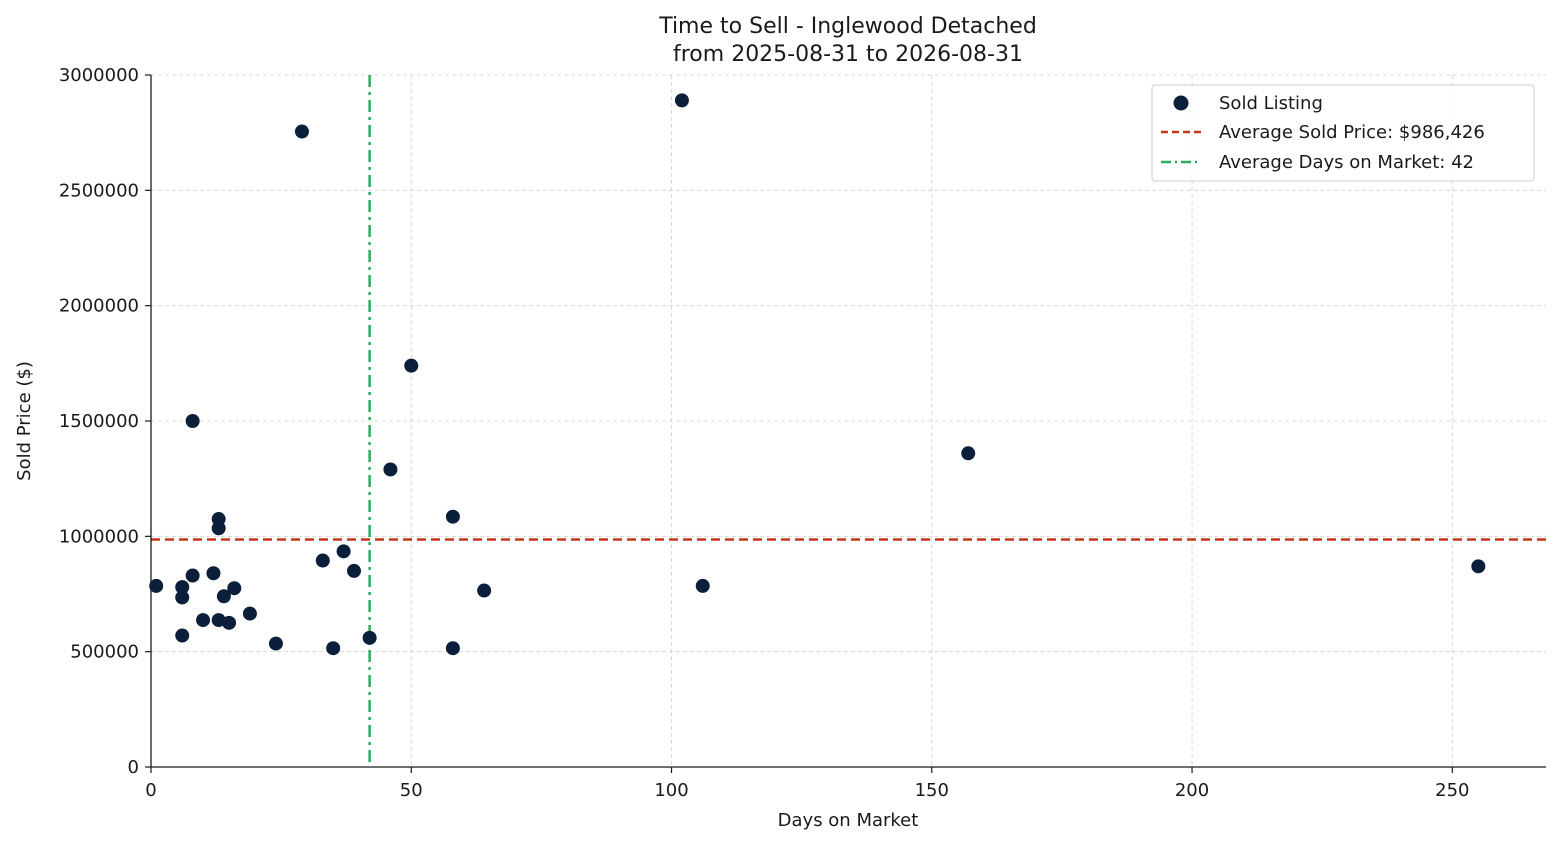  Describe the element at coordinates (104, 652) in the screenshot. I see `y-tick-label: 500000` at that location.